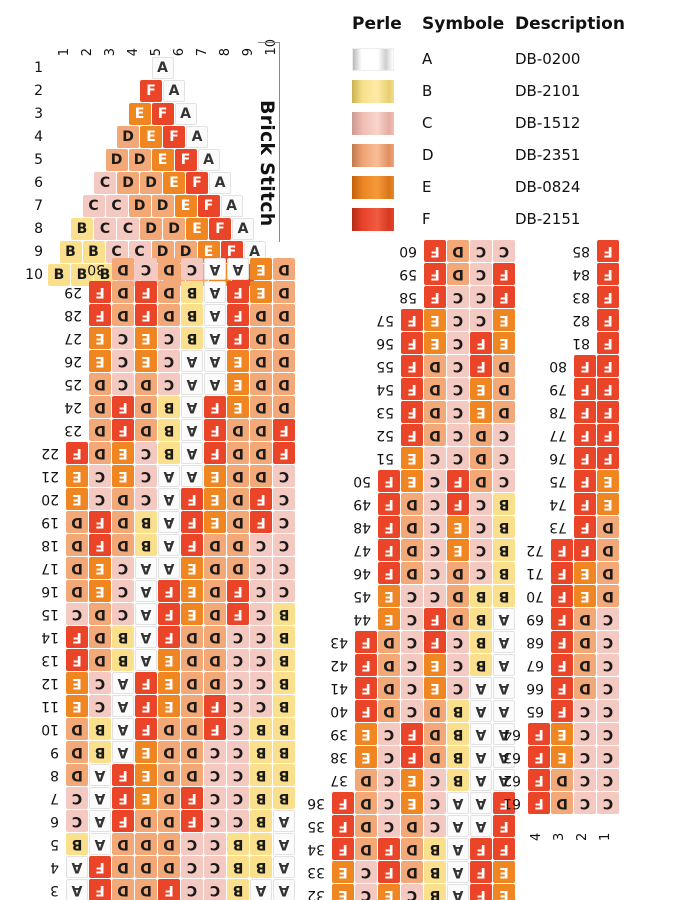 The image size is (676, 900). I want to click on legend-swatch-C, so click(373, 123).